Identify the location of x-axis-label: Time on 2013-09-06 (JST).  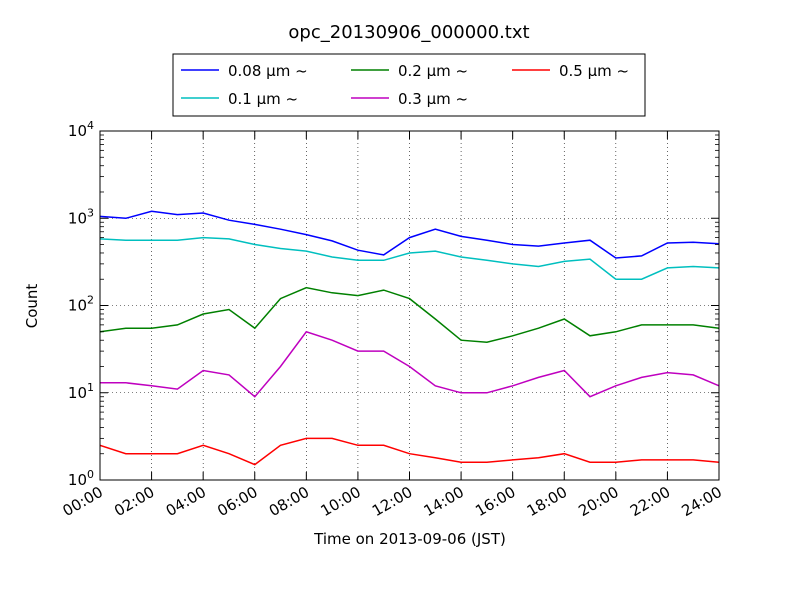
(409, 539).